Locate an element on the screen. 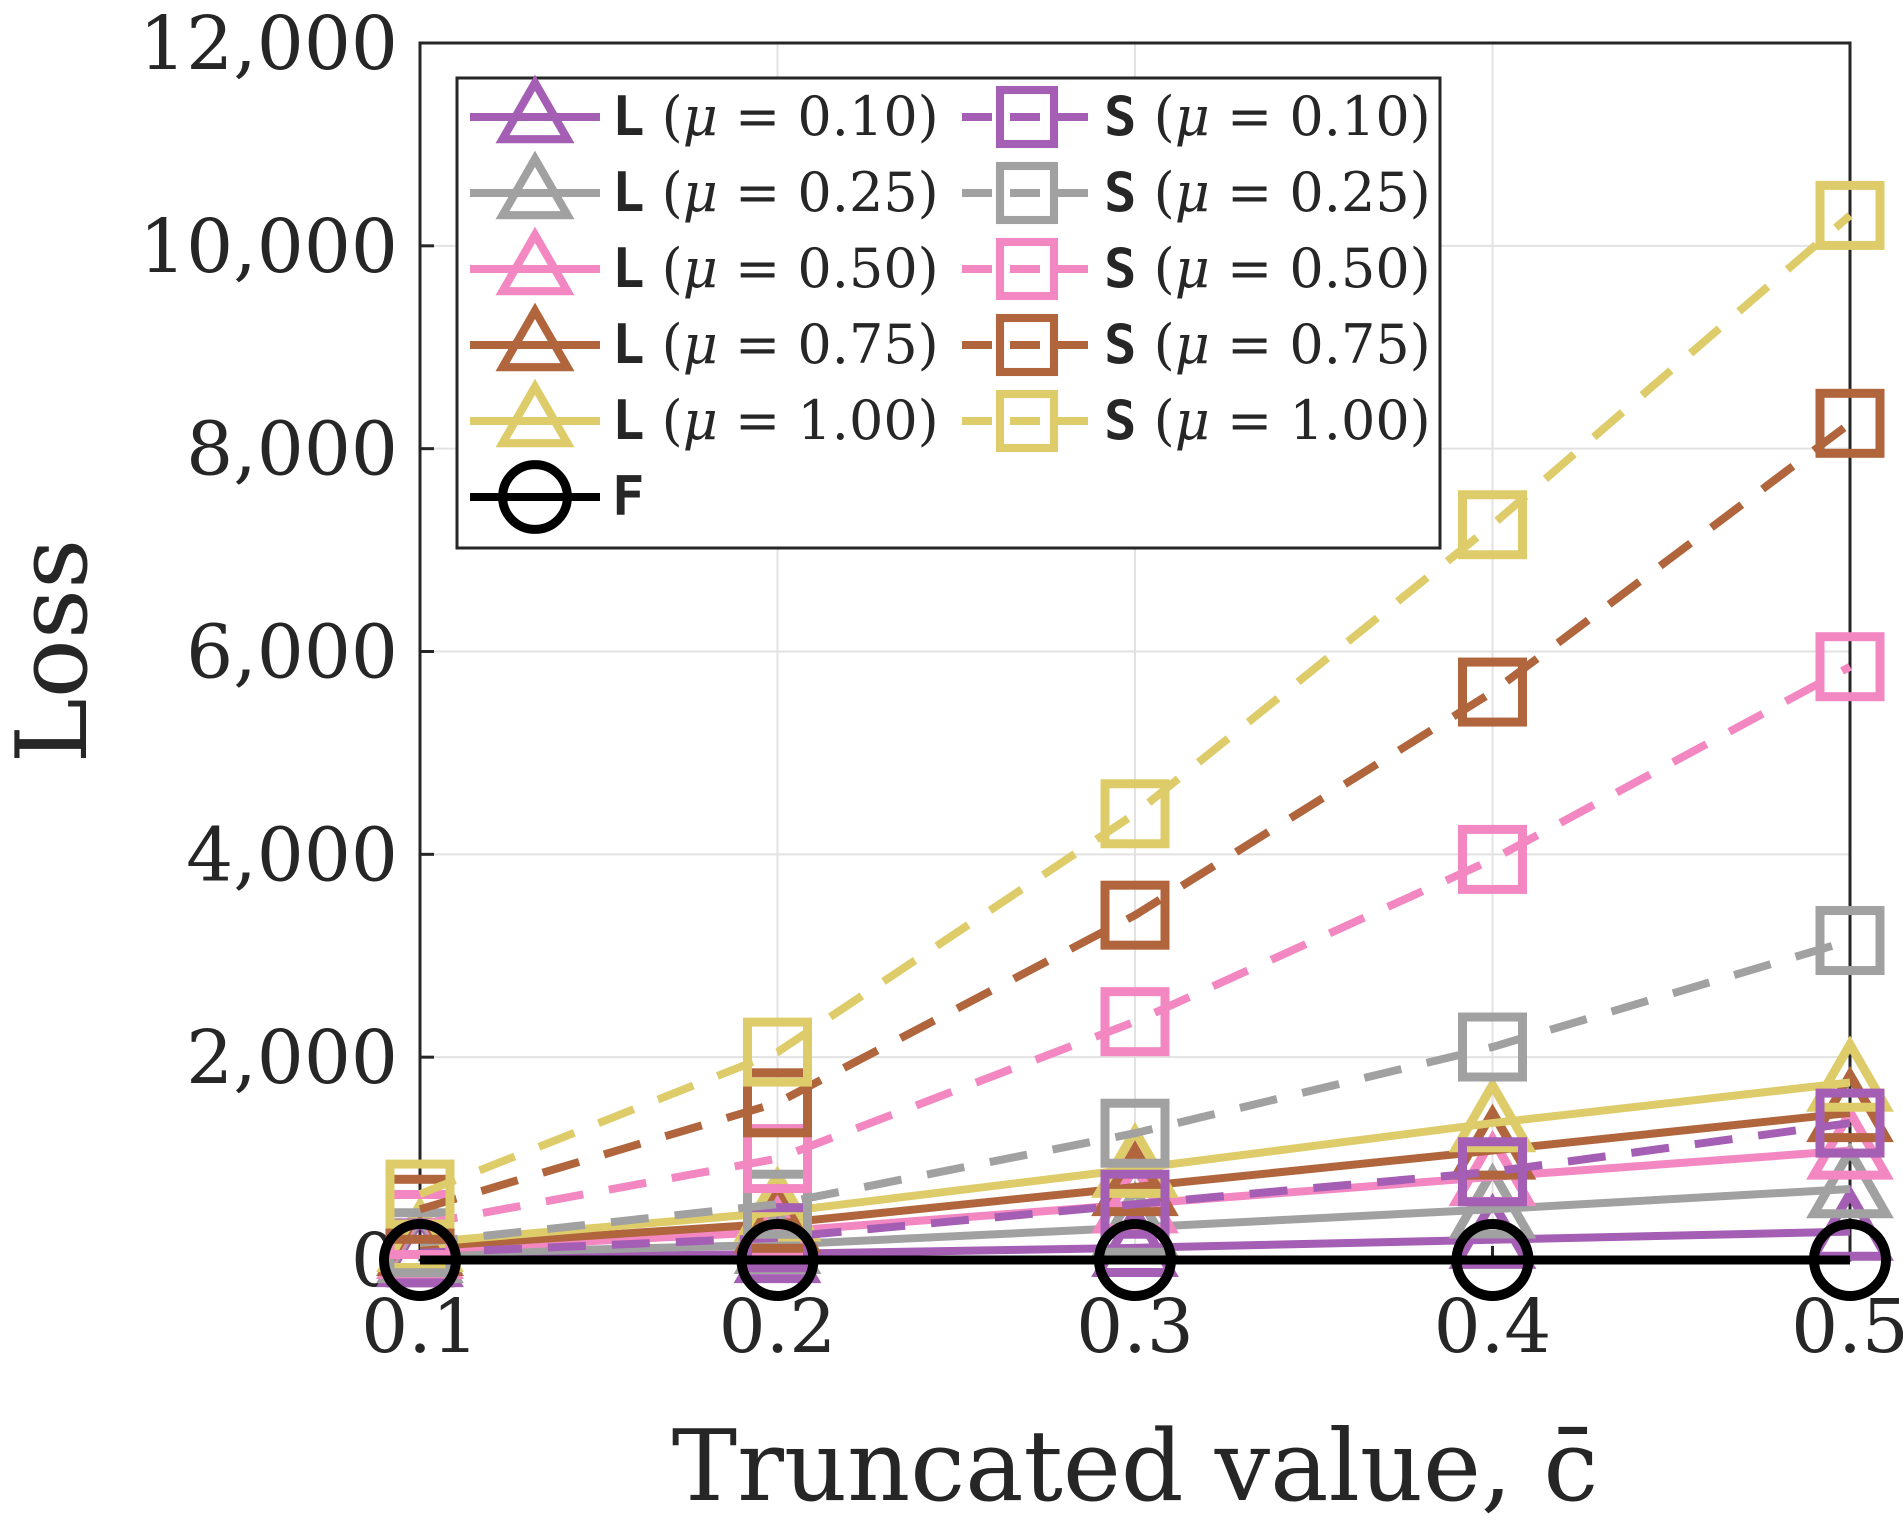 This screenshot has width=1903, height=1528. legend-label-4: L (μ = 1.00) is located at coordinates (775, 420).